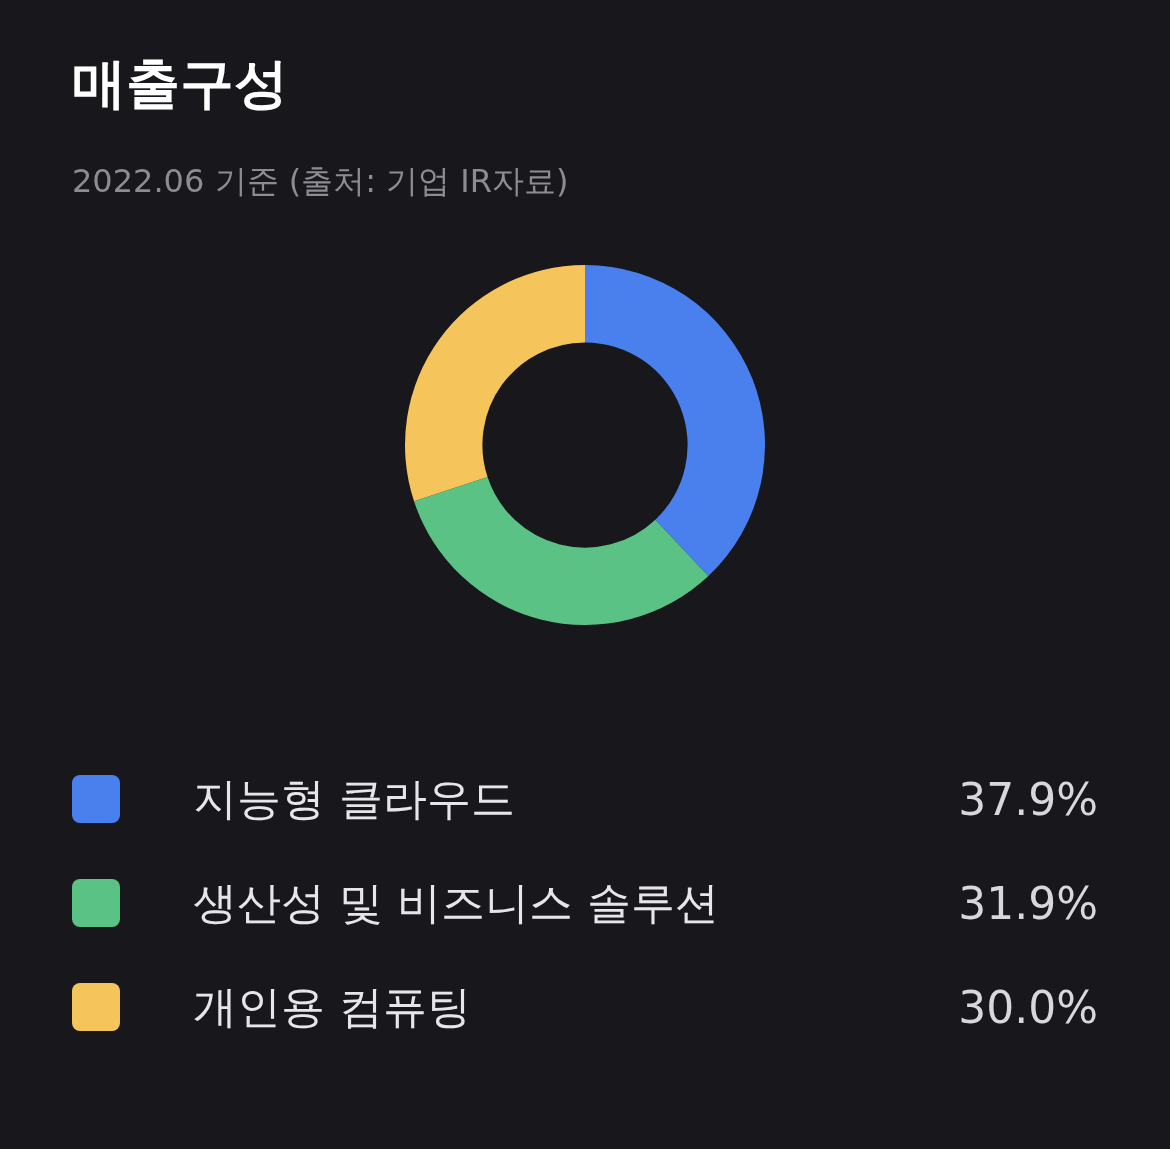  What do you see at coordinates (456, 902) in the screenshot?
I see `legend-label: 생산성 및 비즈니스 솔루션` at bounding box center [456, 902].